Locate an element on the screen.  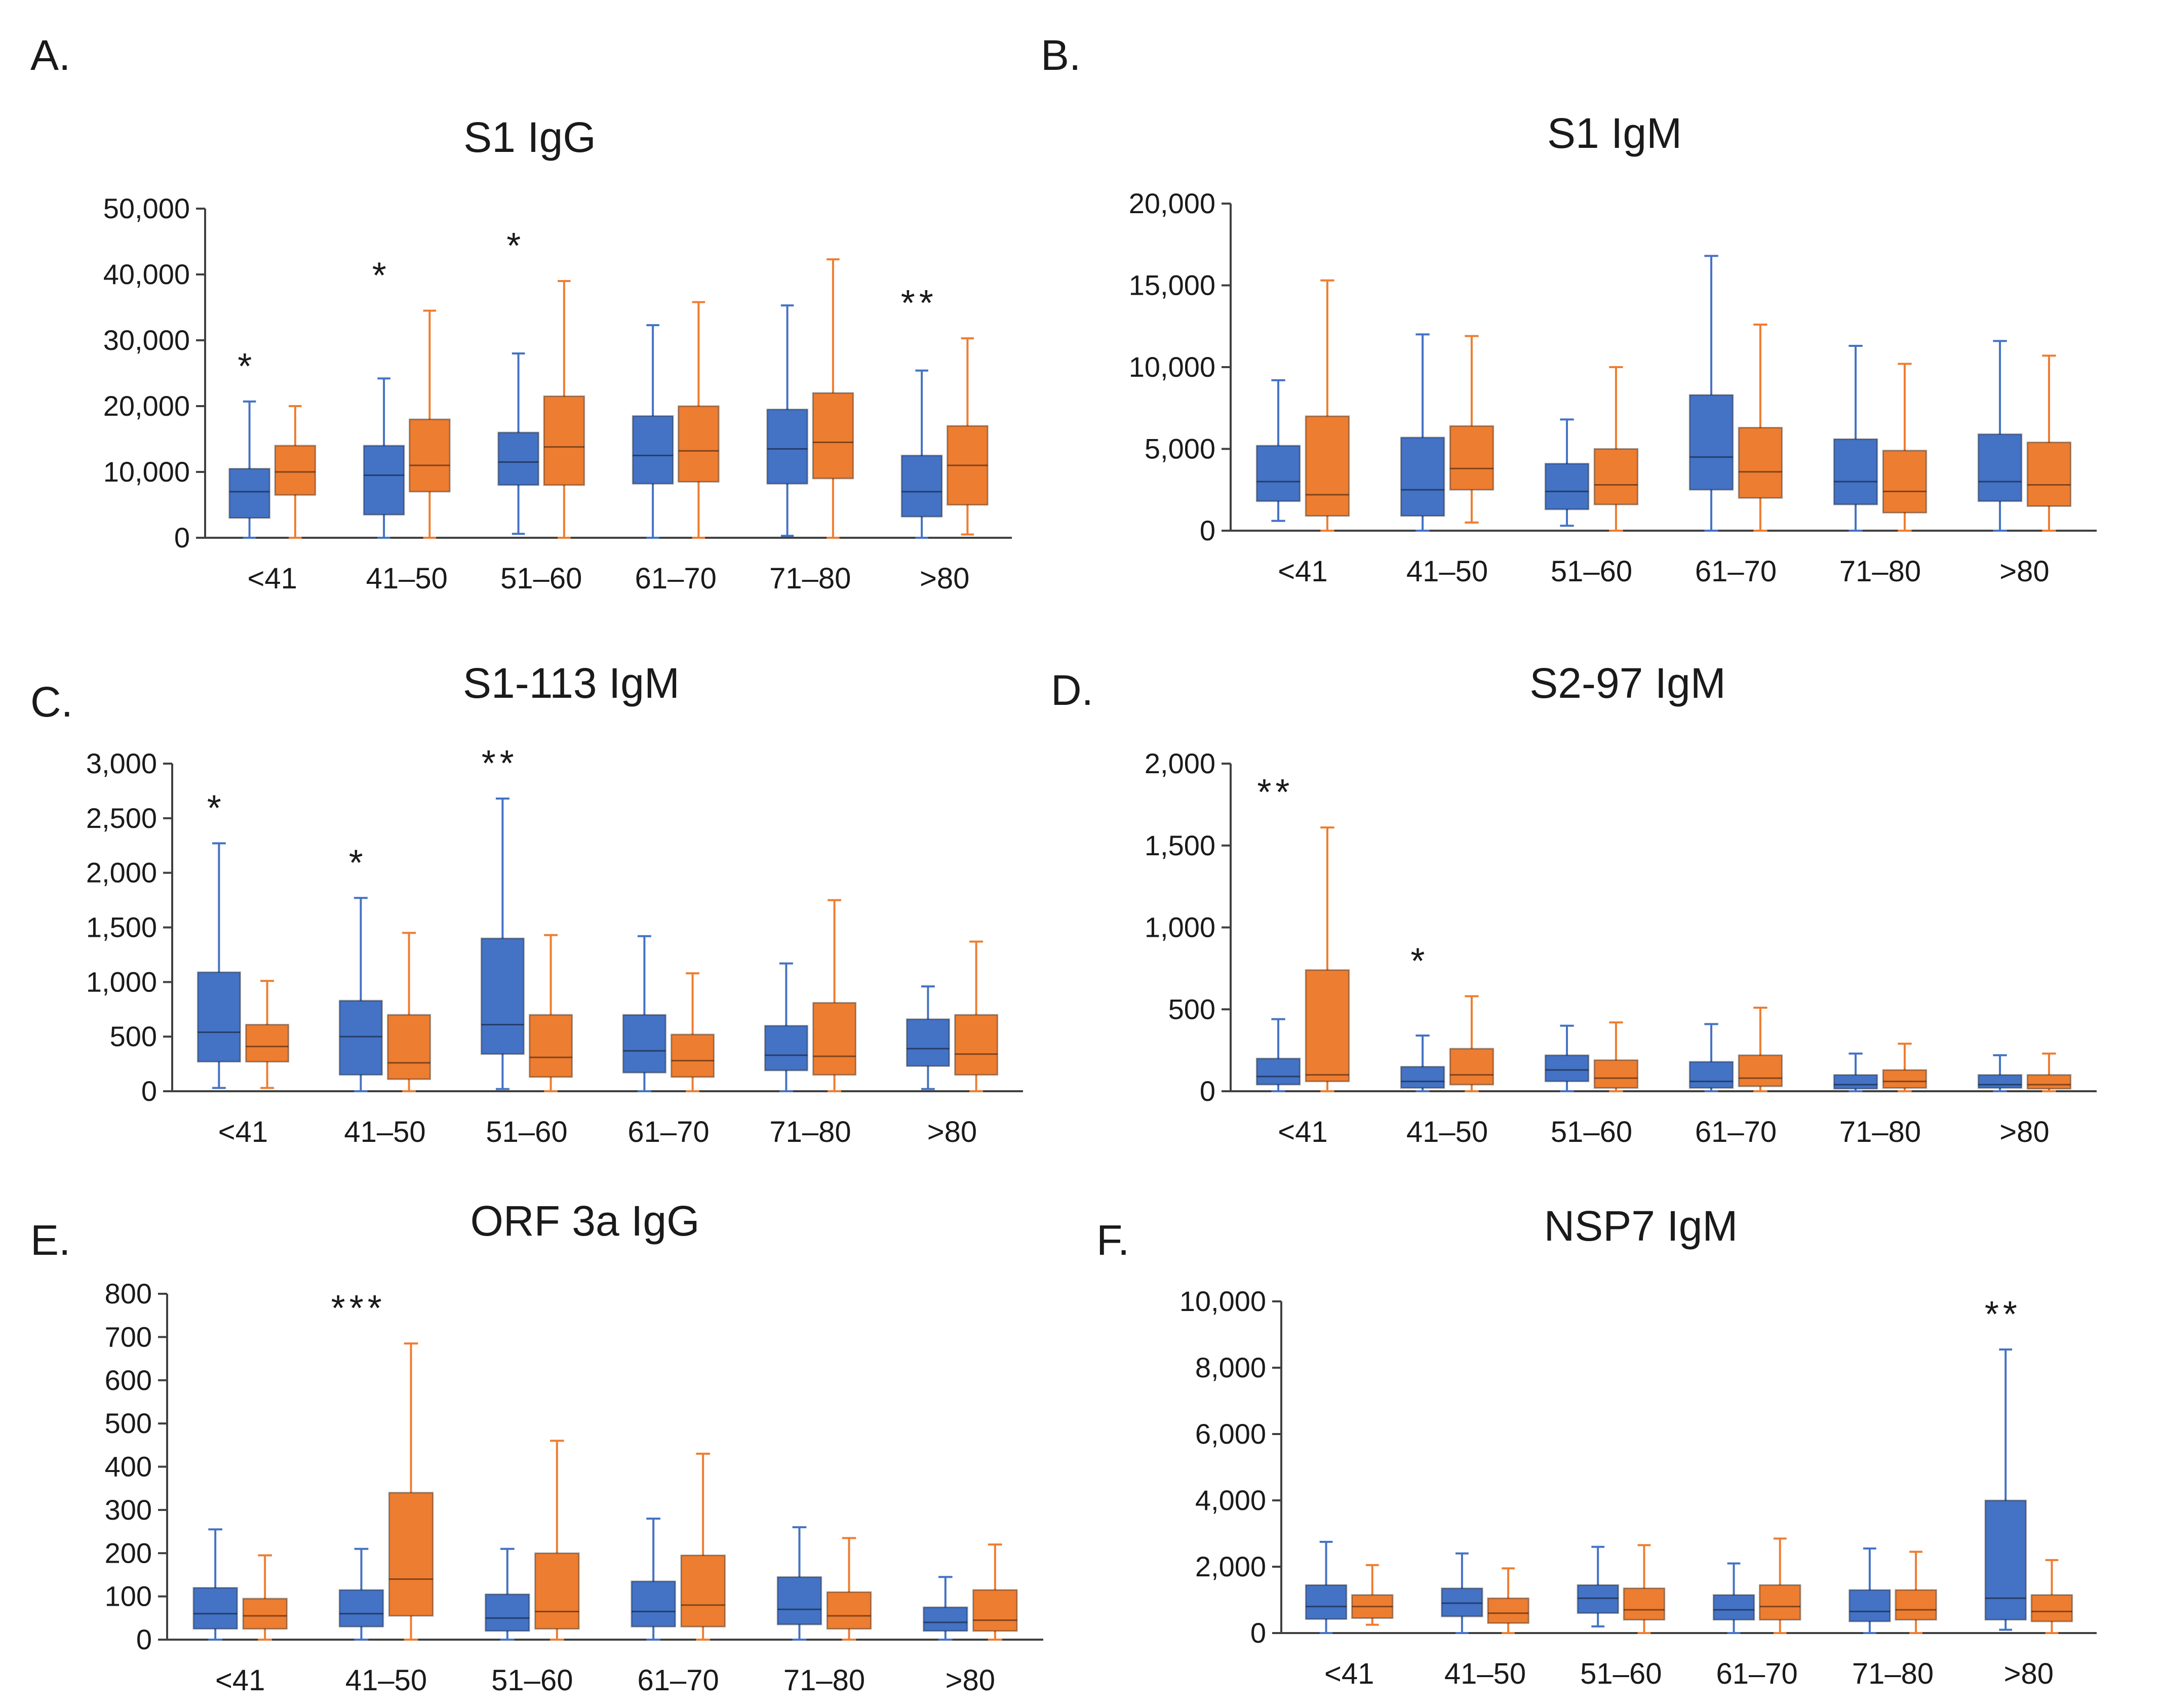
y-tick-label: 1,000 is located at coordinates (121, 982).